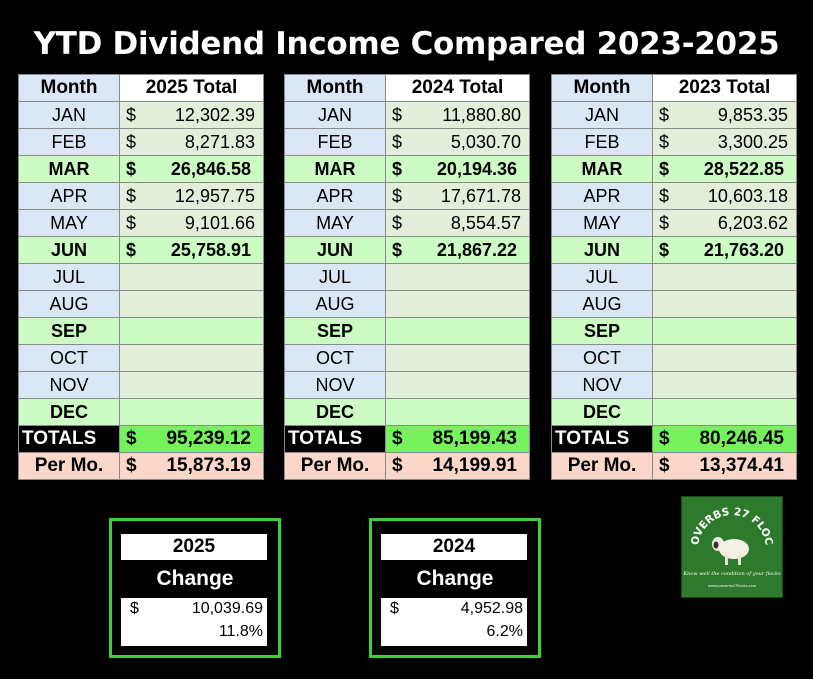 This screenshot has width=813, height=679. Describe the element at coordinates (191, 250) in the screenshot. I see `value-cell: $25,758.91` at that location.